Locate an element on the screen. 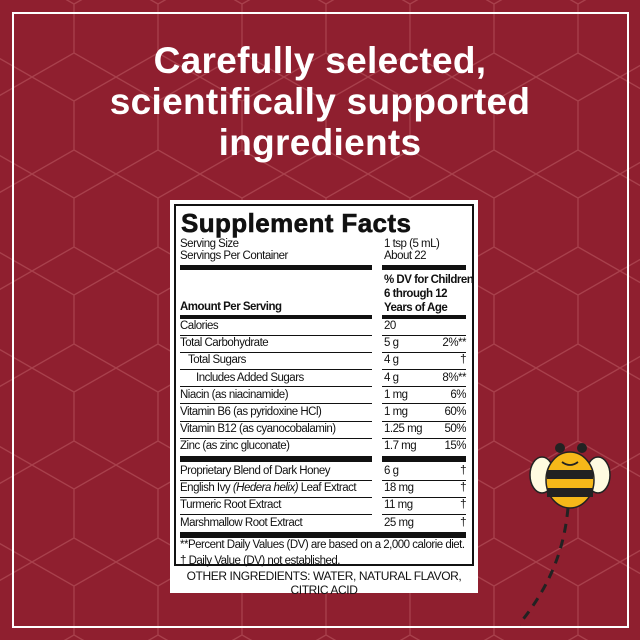 The image size is (640, 640). row-name-part: Leaf Extract is located at coordinates (327, 488).